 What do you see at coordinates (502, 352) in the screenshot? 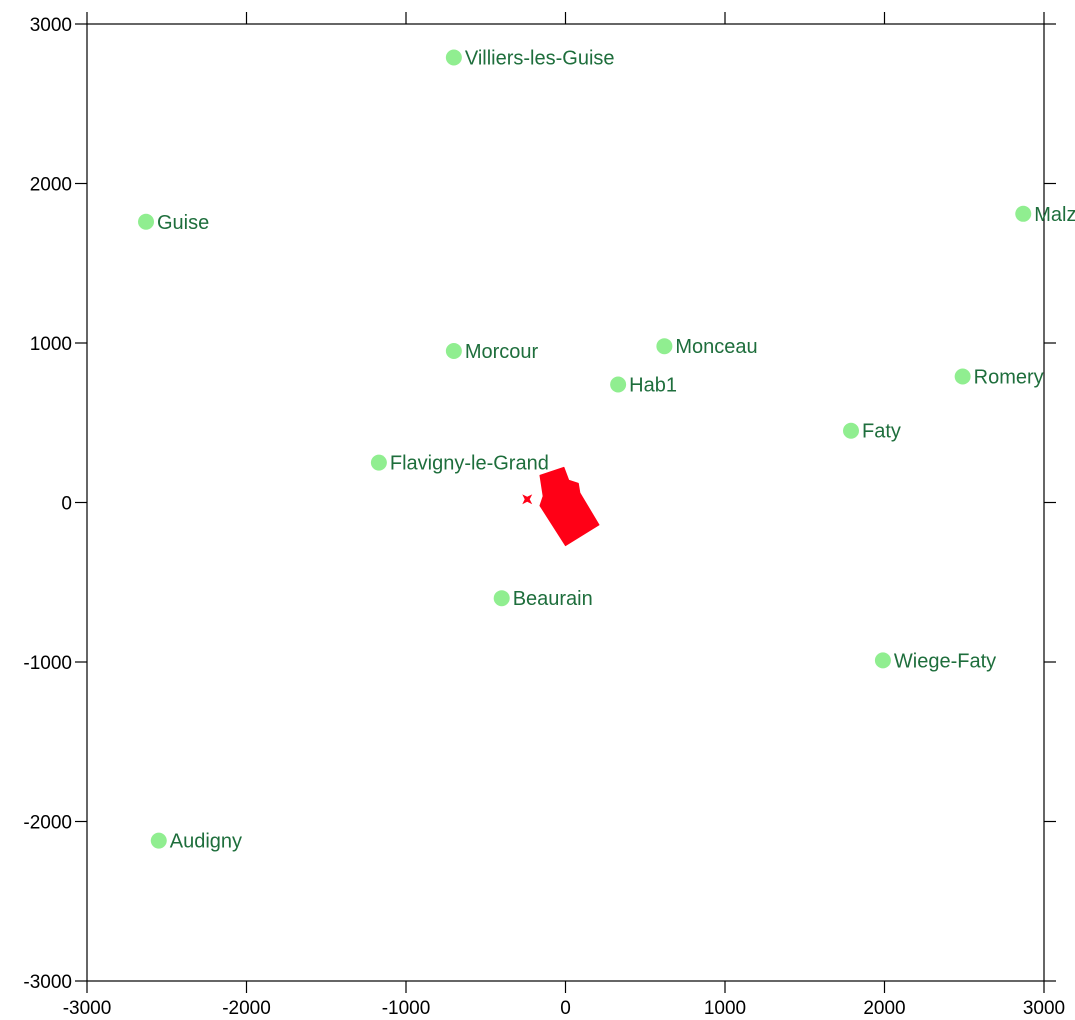
I see `point-label: Morcour` at bounding box center [502, 352].